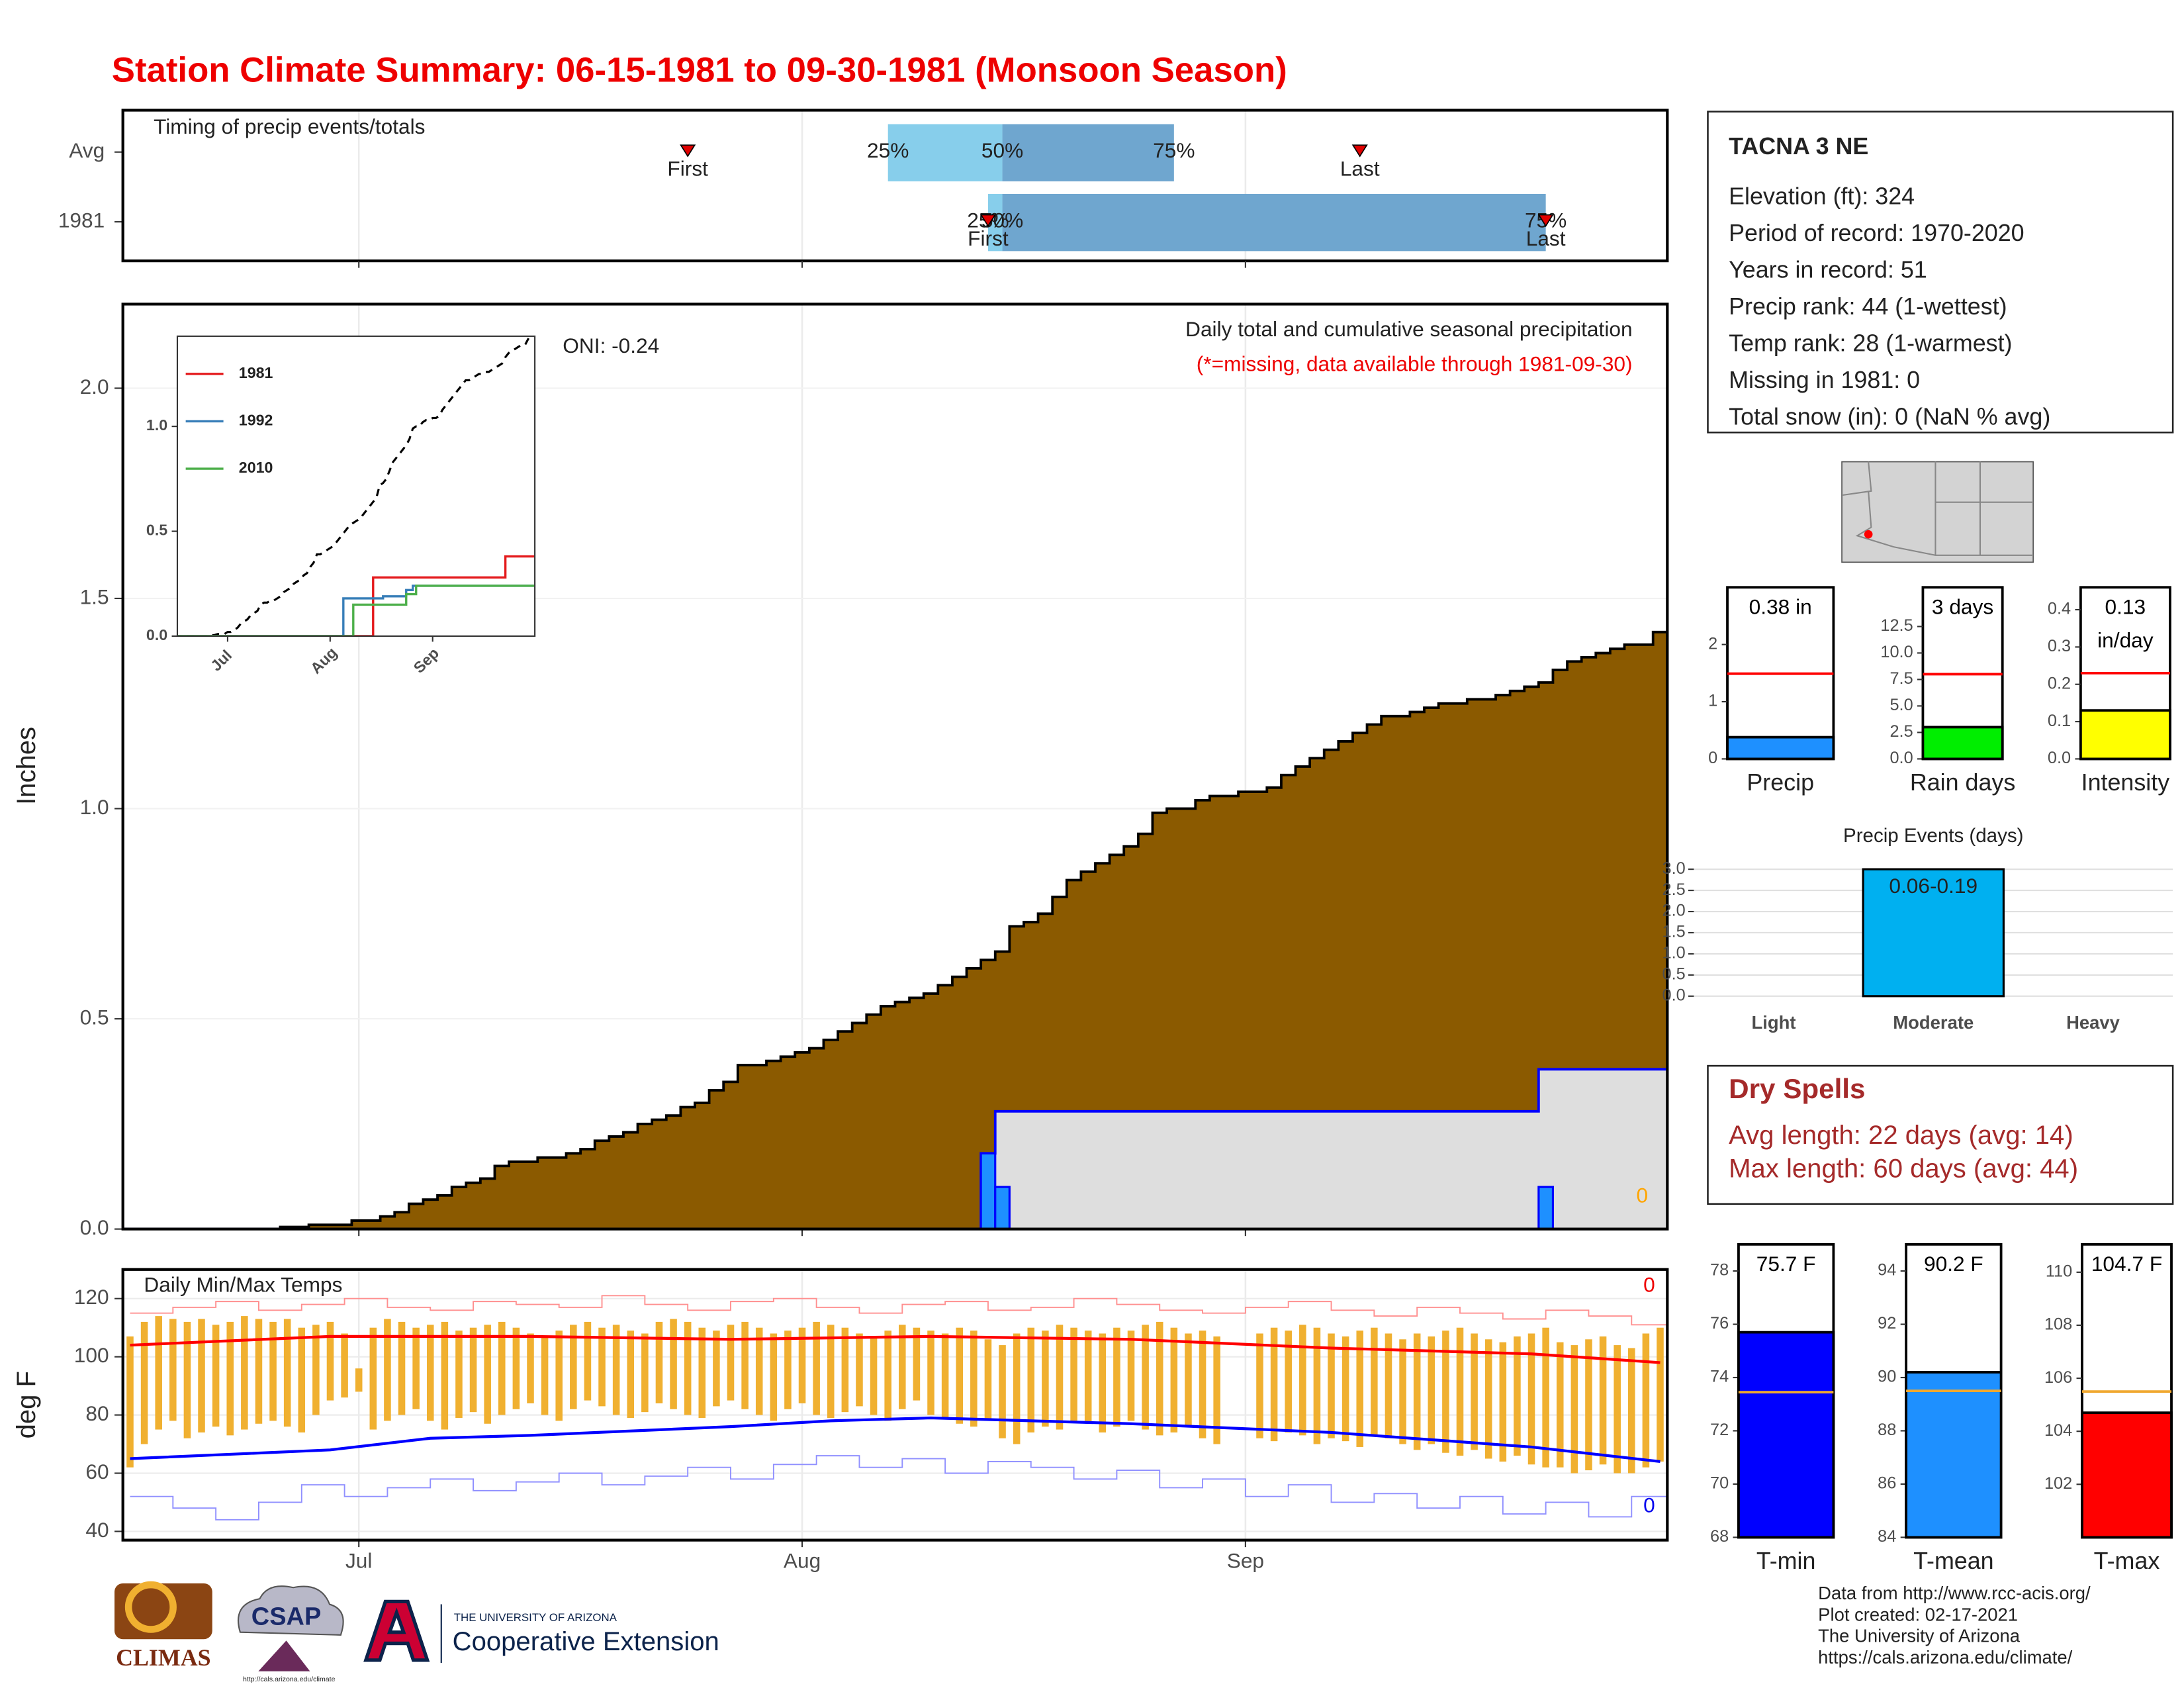 The image size is (2184, 1688). Describe the element at coordinates (1786, 1561) in the screenshot. I see `category-label: T-min` at that location.